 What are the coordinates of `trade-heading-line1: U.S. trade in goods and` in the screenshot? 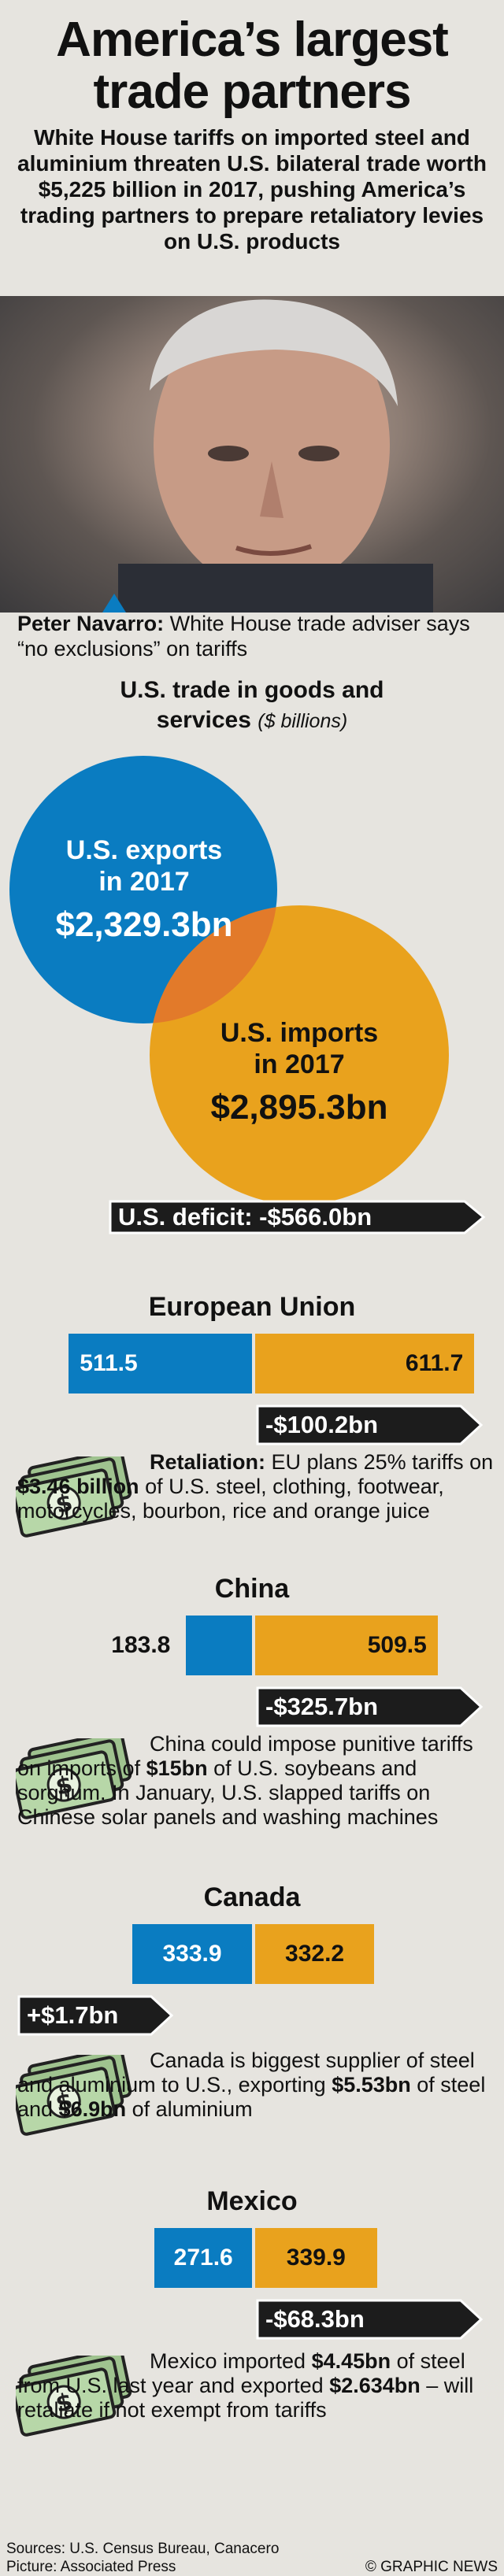 It's located at (252, 690).